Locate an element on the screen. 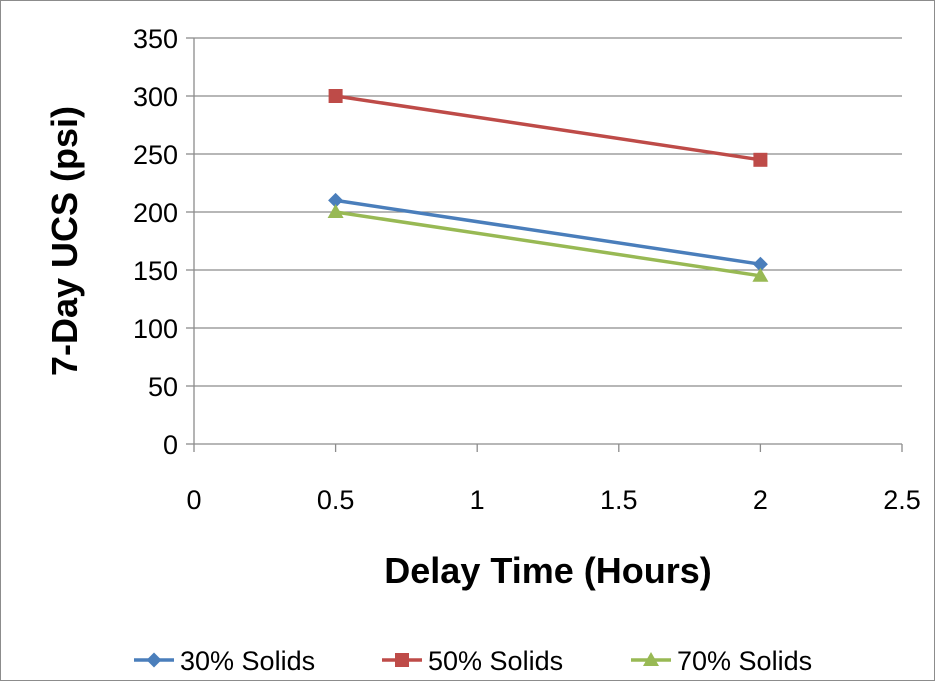 Image resolution: width=935 pixels, height=682 pixels. x-tick-label: 0.5 is located at coordinates (336, 500).